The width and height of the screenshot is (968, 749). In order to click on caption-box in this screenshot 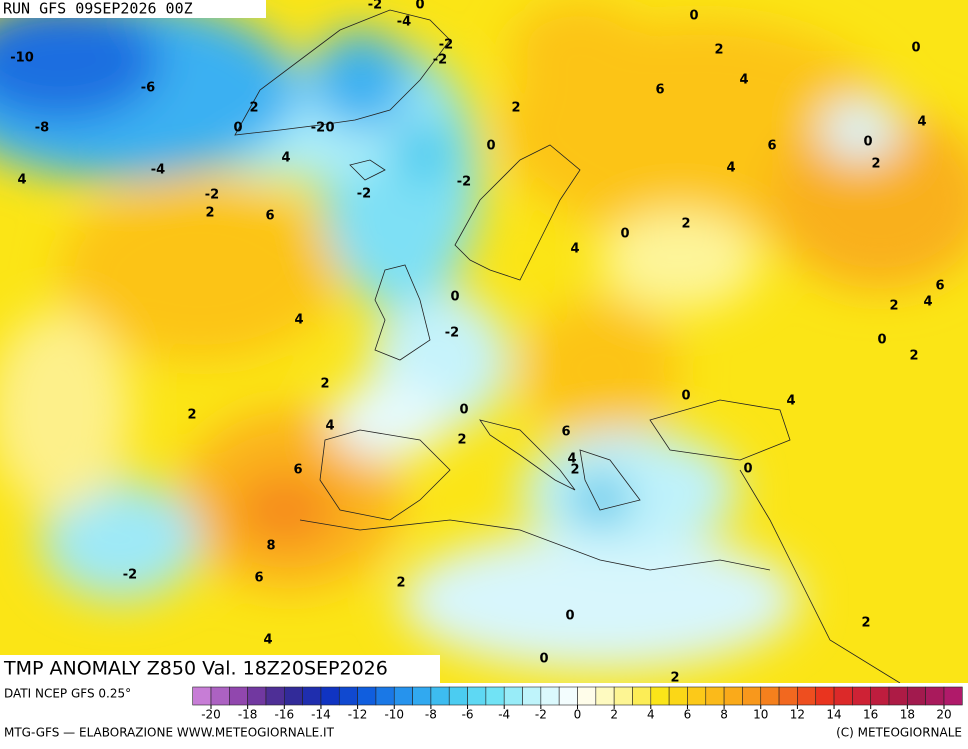, I will do `click(220, 669)`.